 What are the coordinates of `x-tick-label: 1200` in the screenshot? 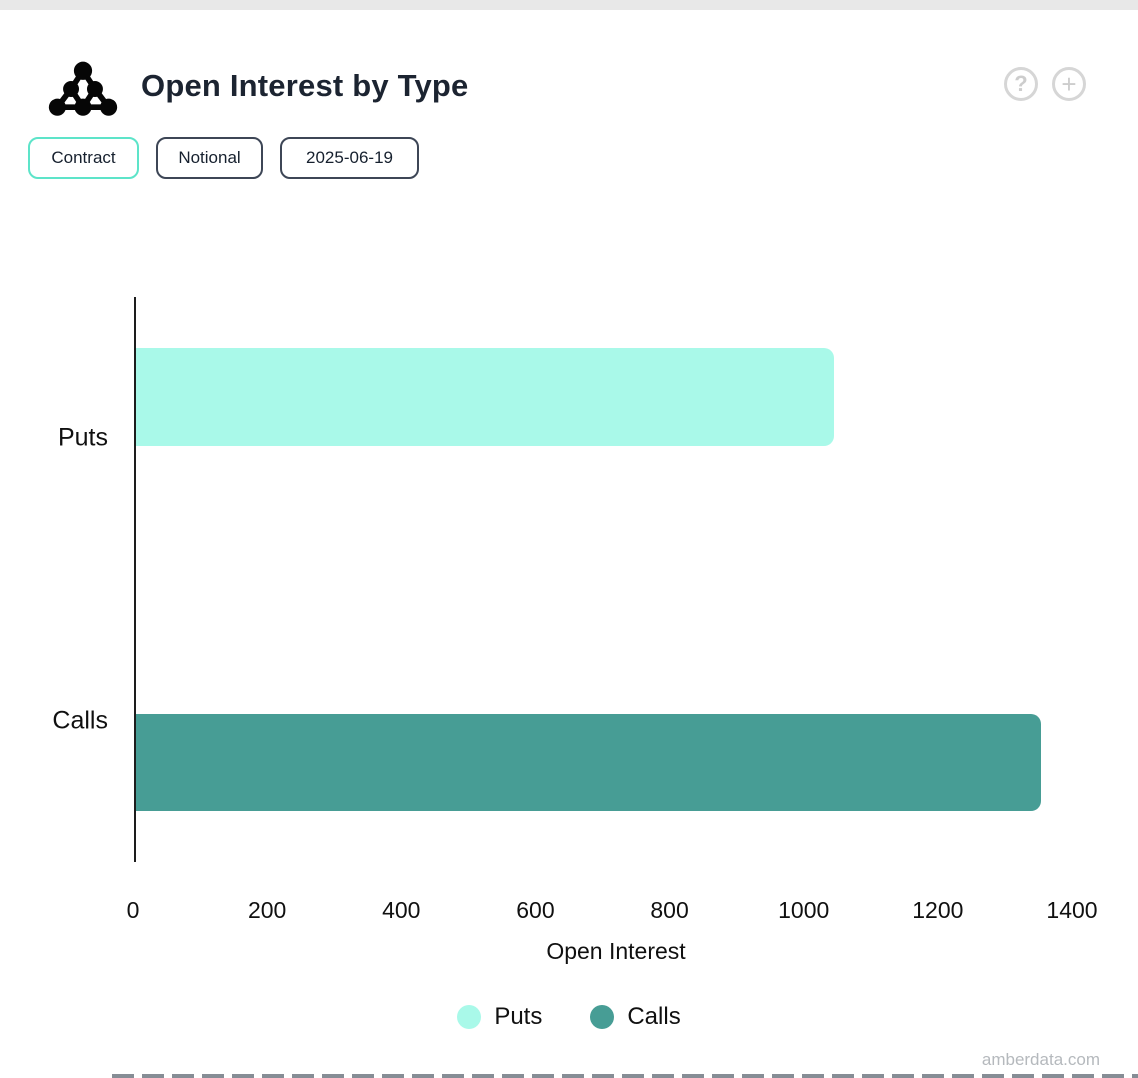 It's located at (938, 910).